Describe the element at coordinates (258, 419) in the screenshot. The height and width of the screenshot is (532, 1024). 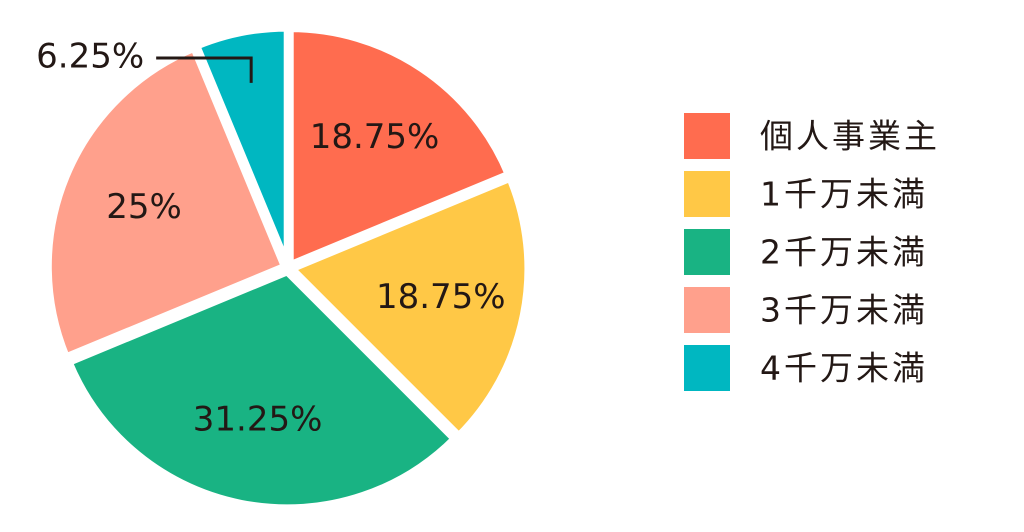
I see `slice-label: 31.25%` at that location.